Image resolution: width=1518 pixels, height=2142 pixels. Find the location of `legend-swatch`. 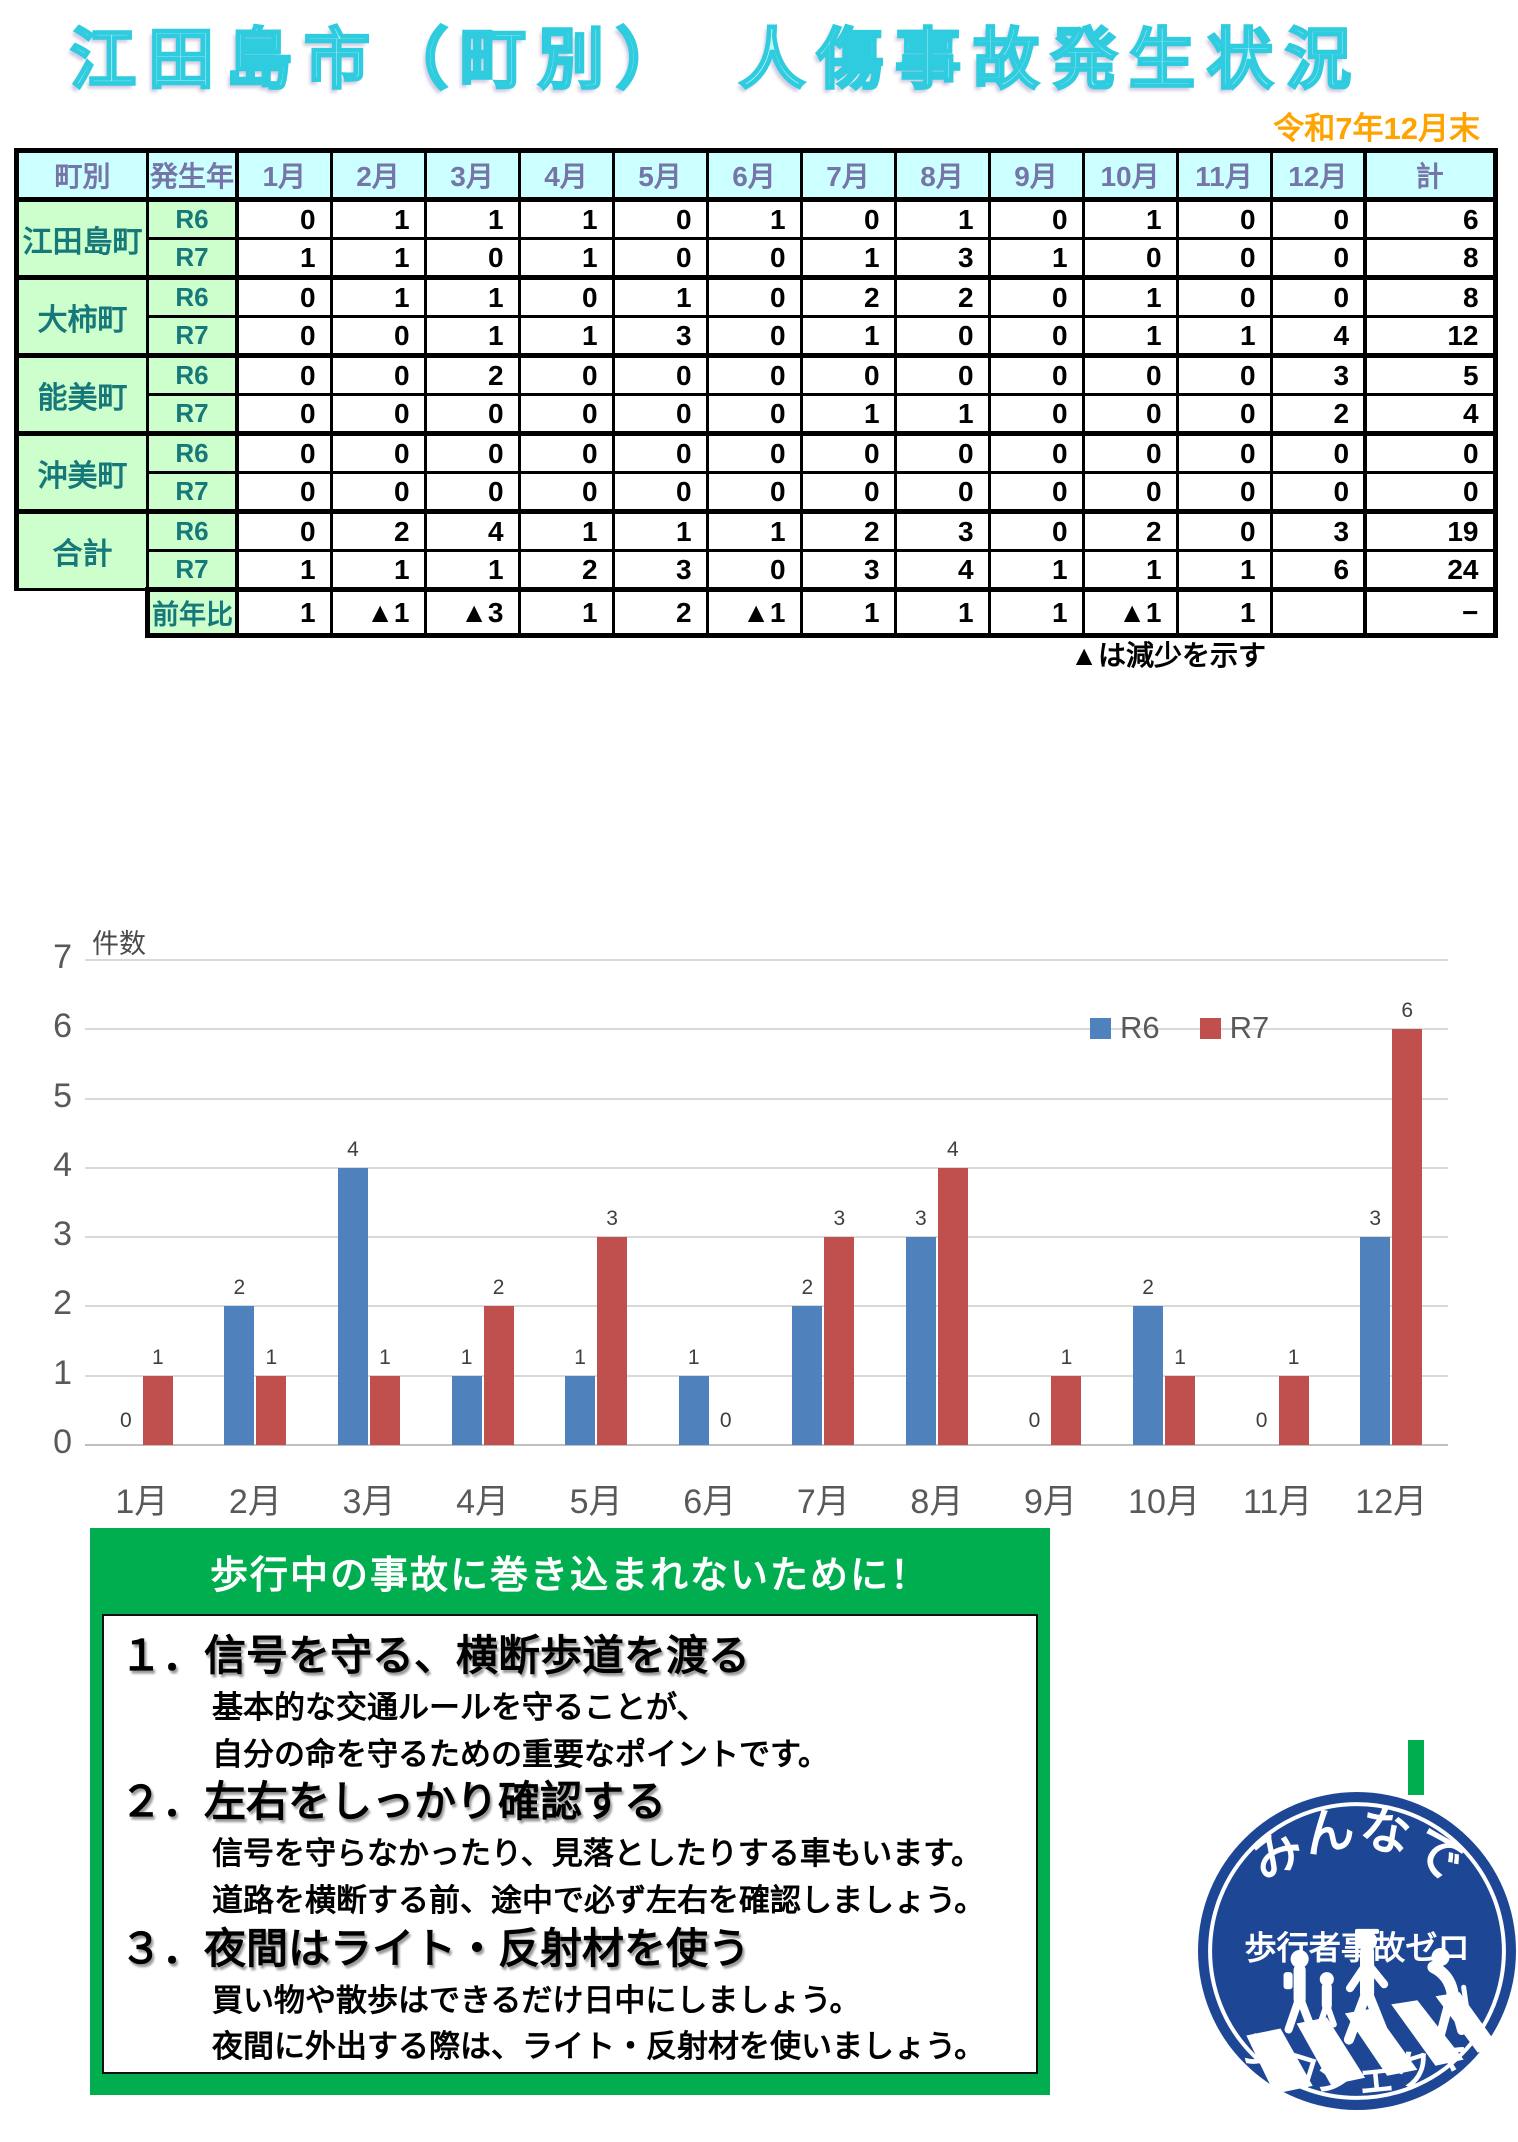

legend-swatch is located at coordinates (1210, 1028).